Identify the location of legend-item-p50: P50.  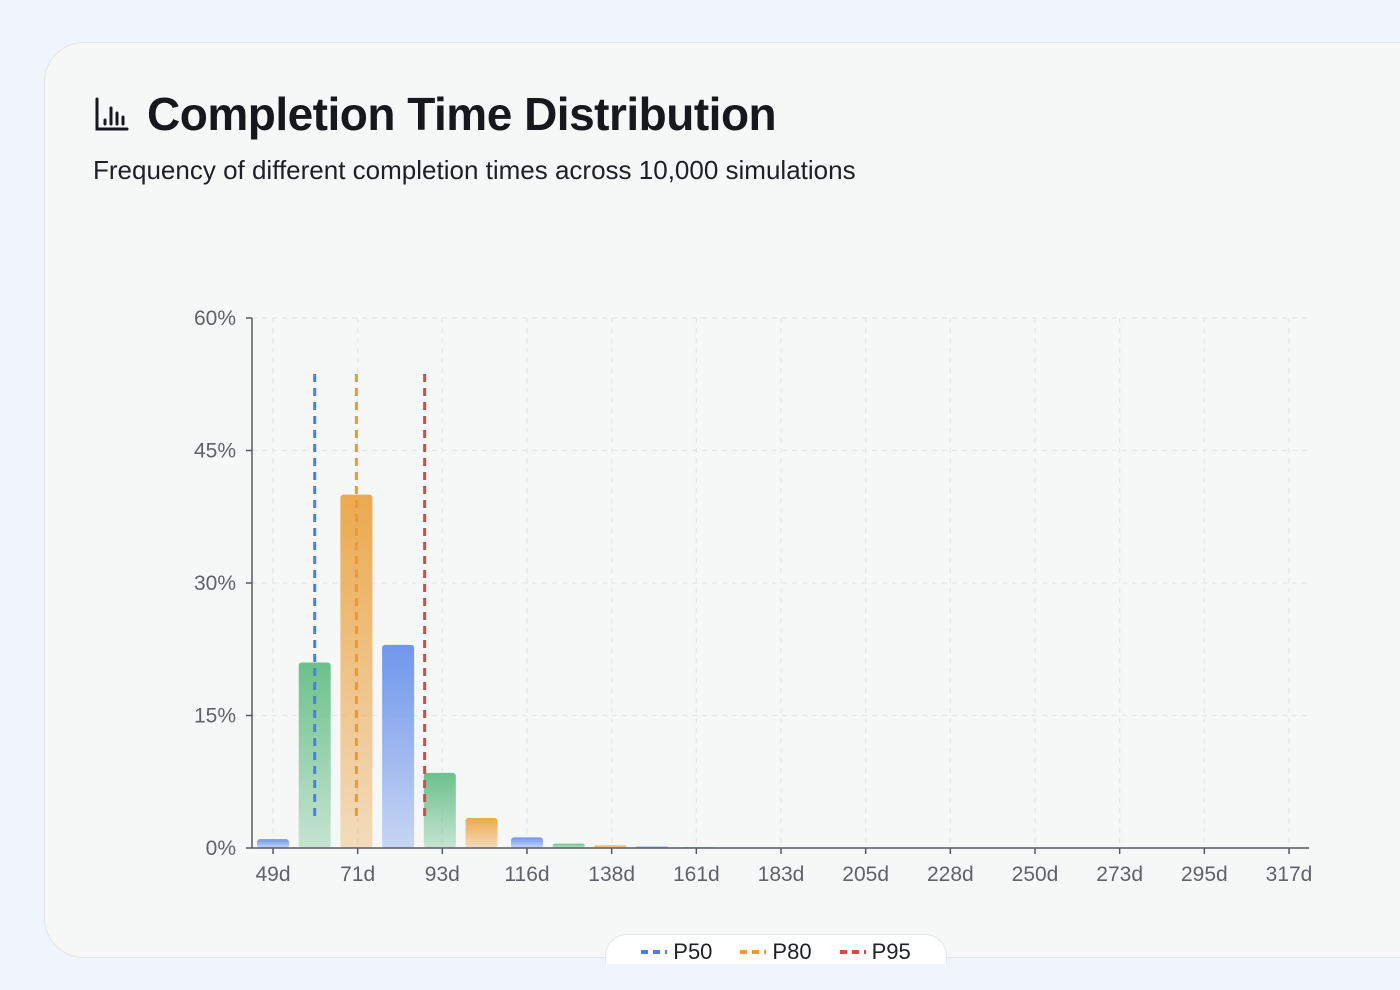
(676, 951).